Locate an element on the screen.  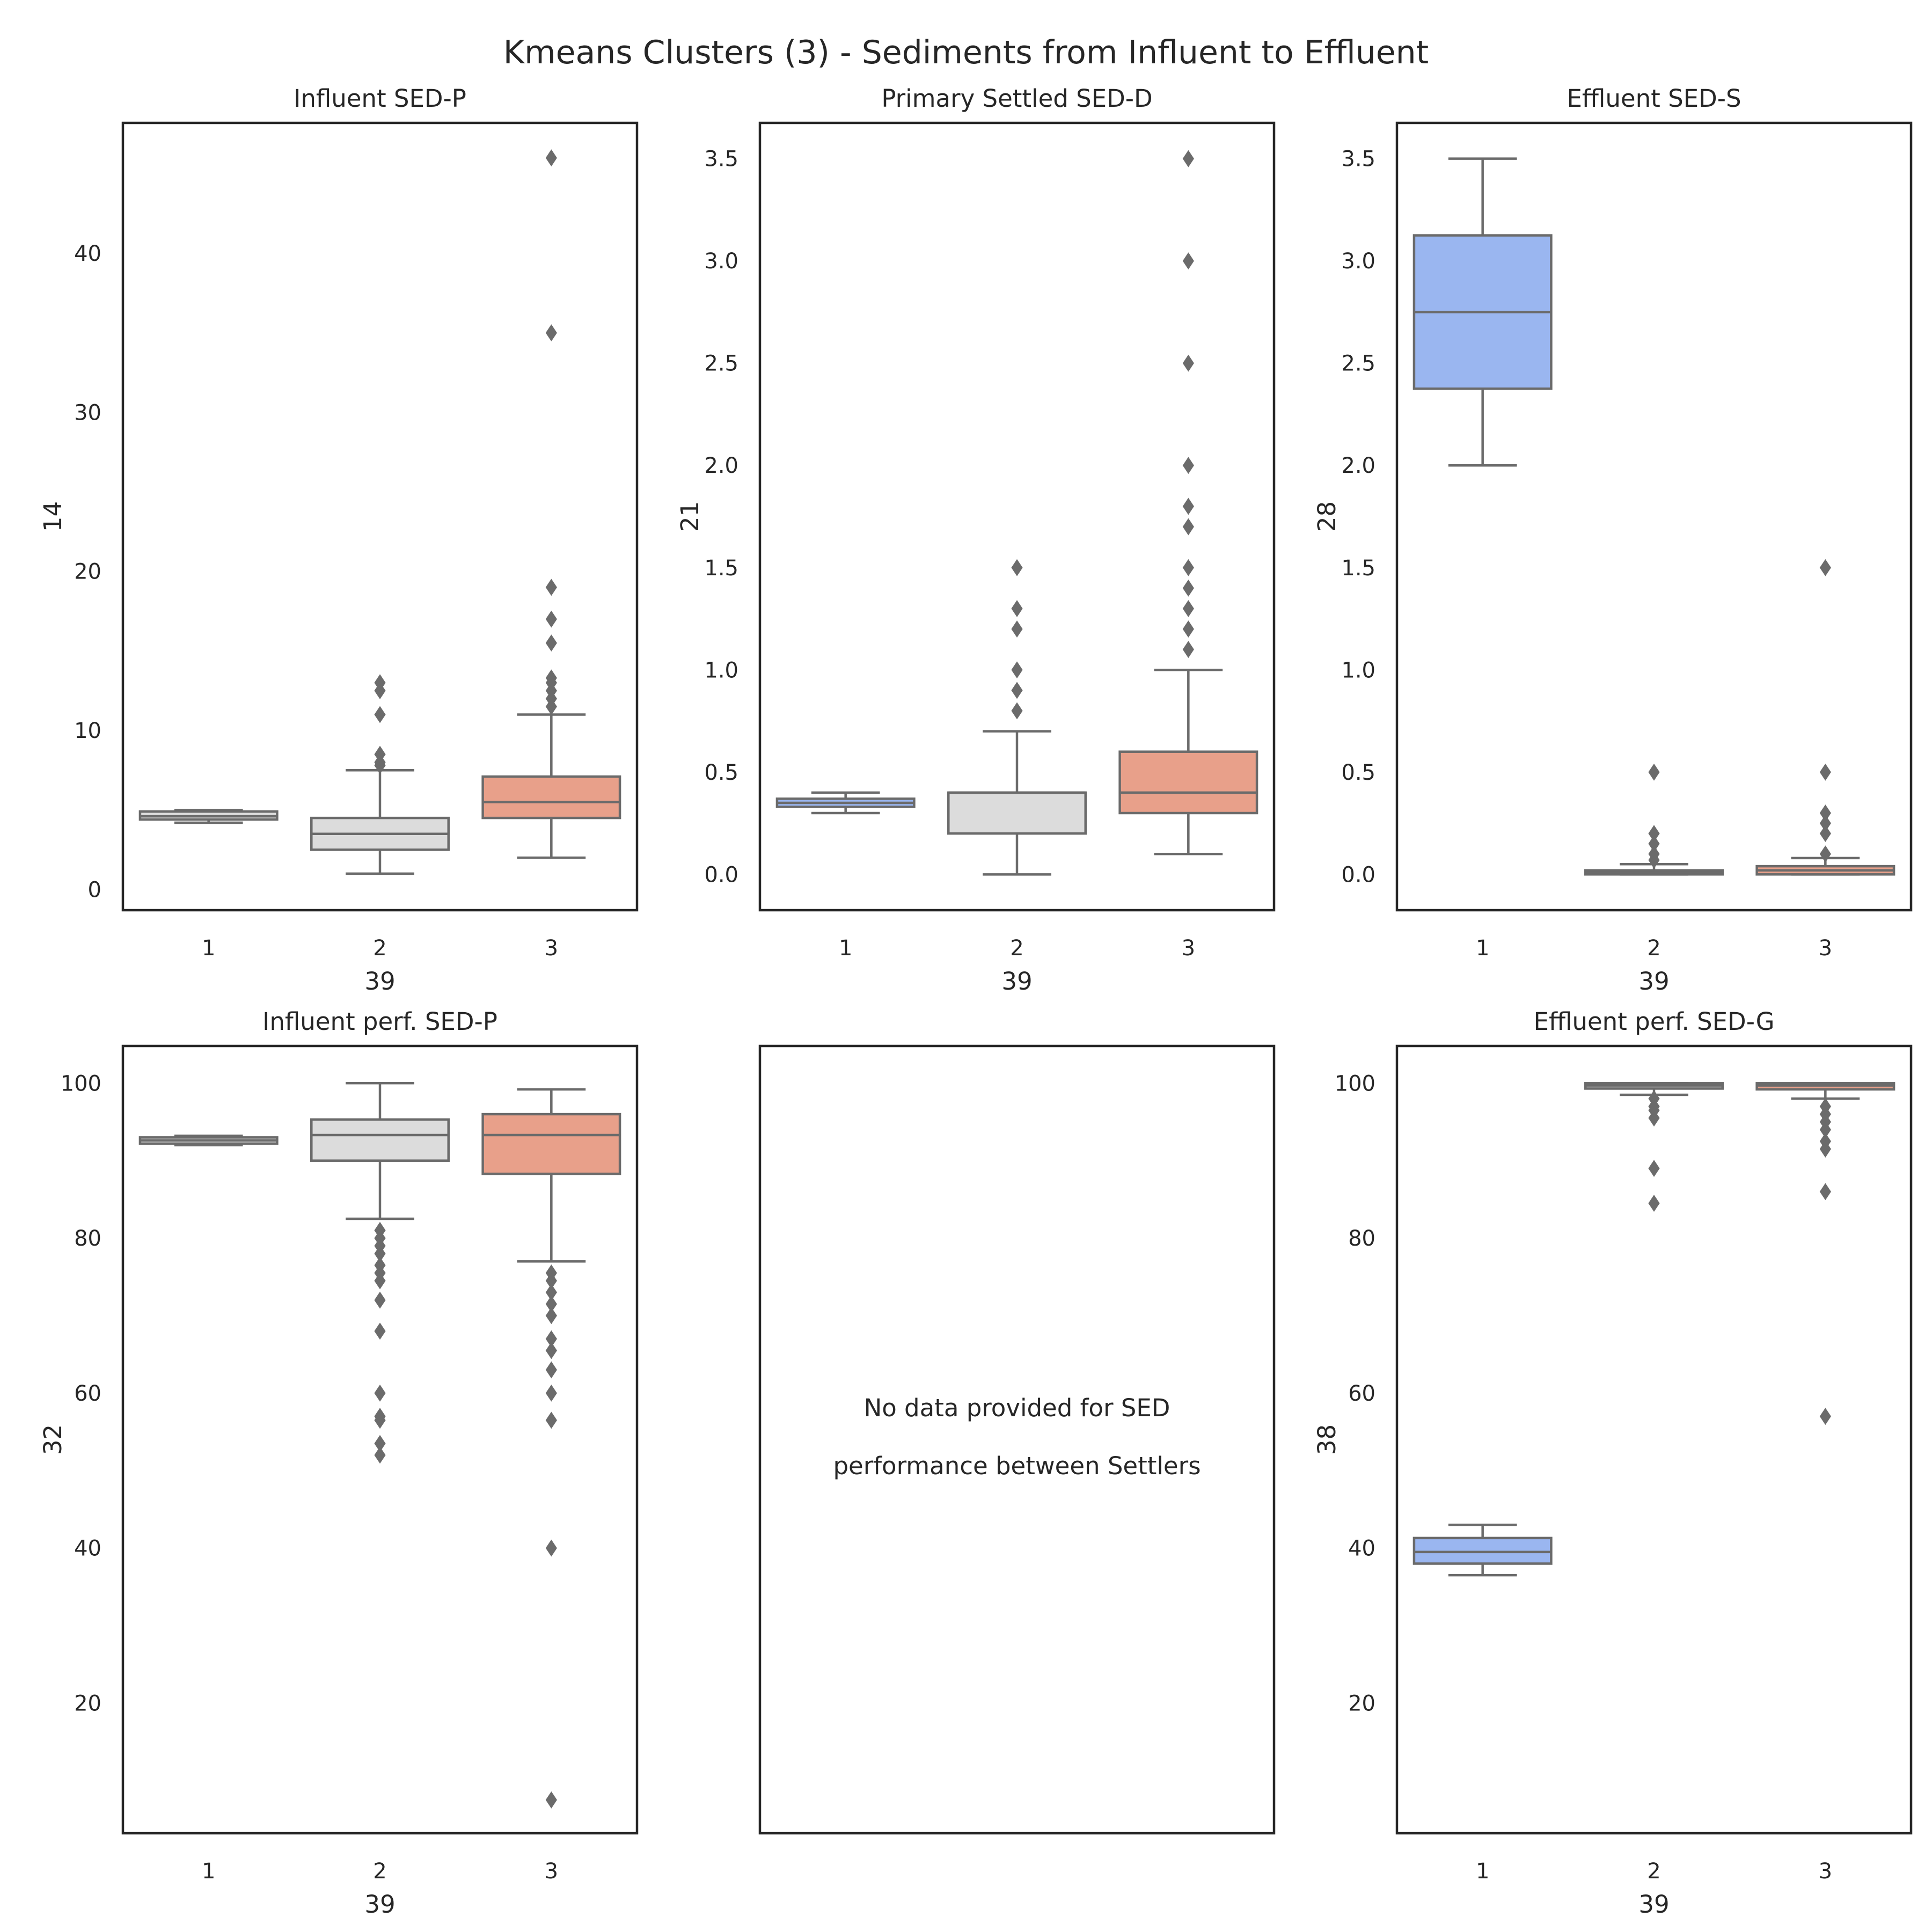
panel-title: Primary Settled SED-D is located at coordinates (1016, 98).